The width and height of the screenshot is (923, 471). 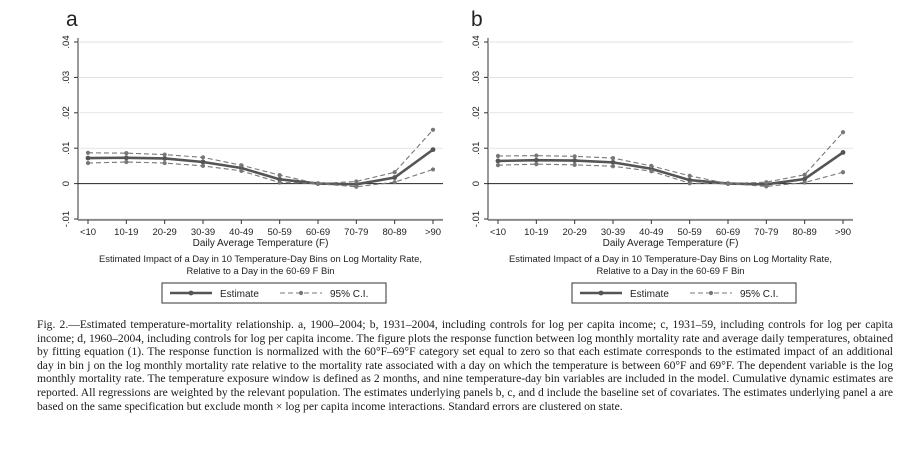 What do you see at coordinates (72, 19) in the screenshot?
I see `panel-letter: a` at bounding box center [72, 19].